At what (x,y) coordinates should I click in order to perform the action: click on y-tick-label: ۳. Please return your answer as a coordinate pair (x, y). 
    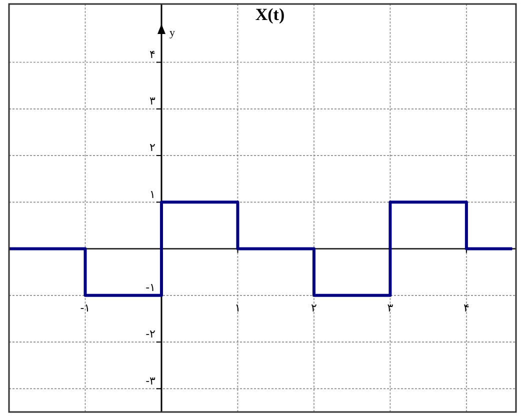
    Looking at the image, I should click on (153, 101).